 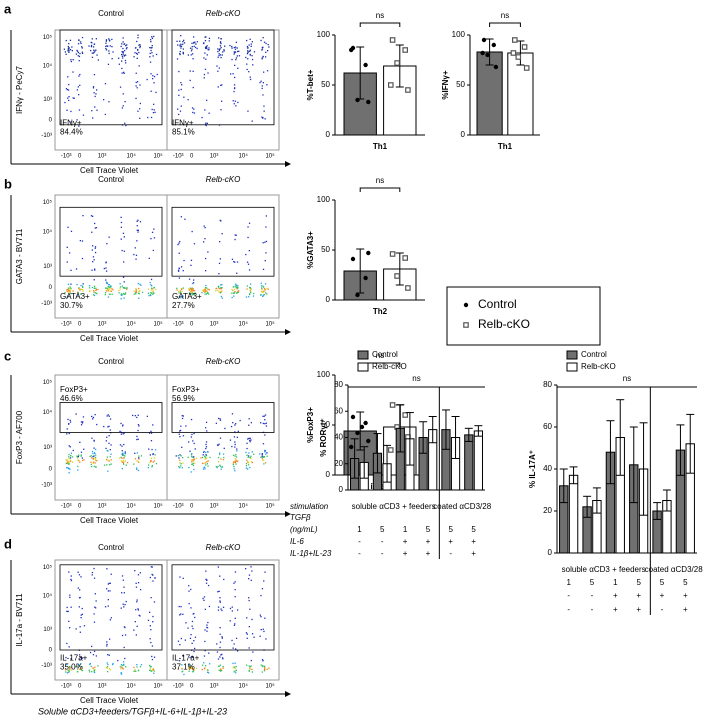 What do you see at coordinates (71, 398) in the screenshot?
I see `gate-value: 46.6%` at bounding box center [71, 398].